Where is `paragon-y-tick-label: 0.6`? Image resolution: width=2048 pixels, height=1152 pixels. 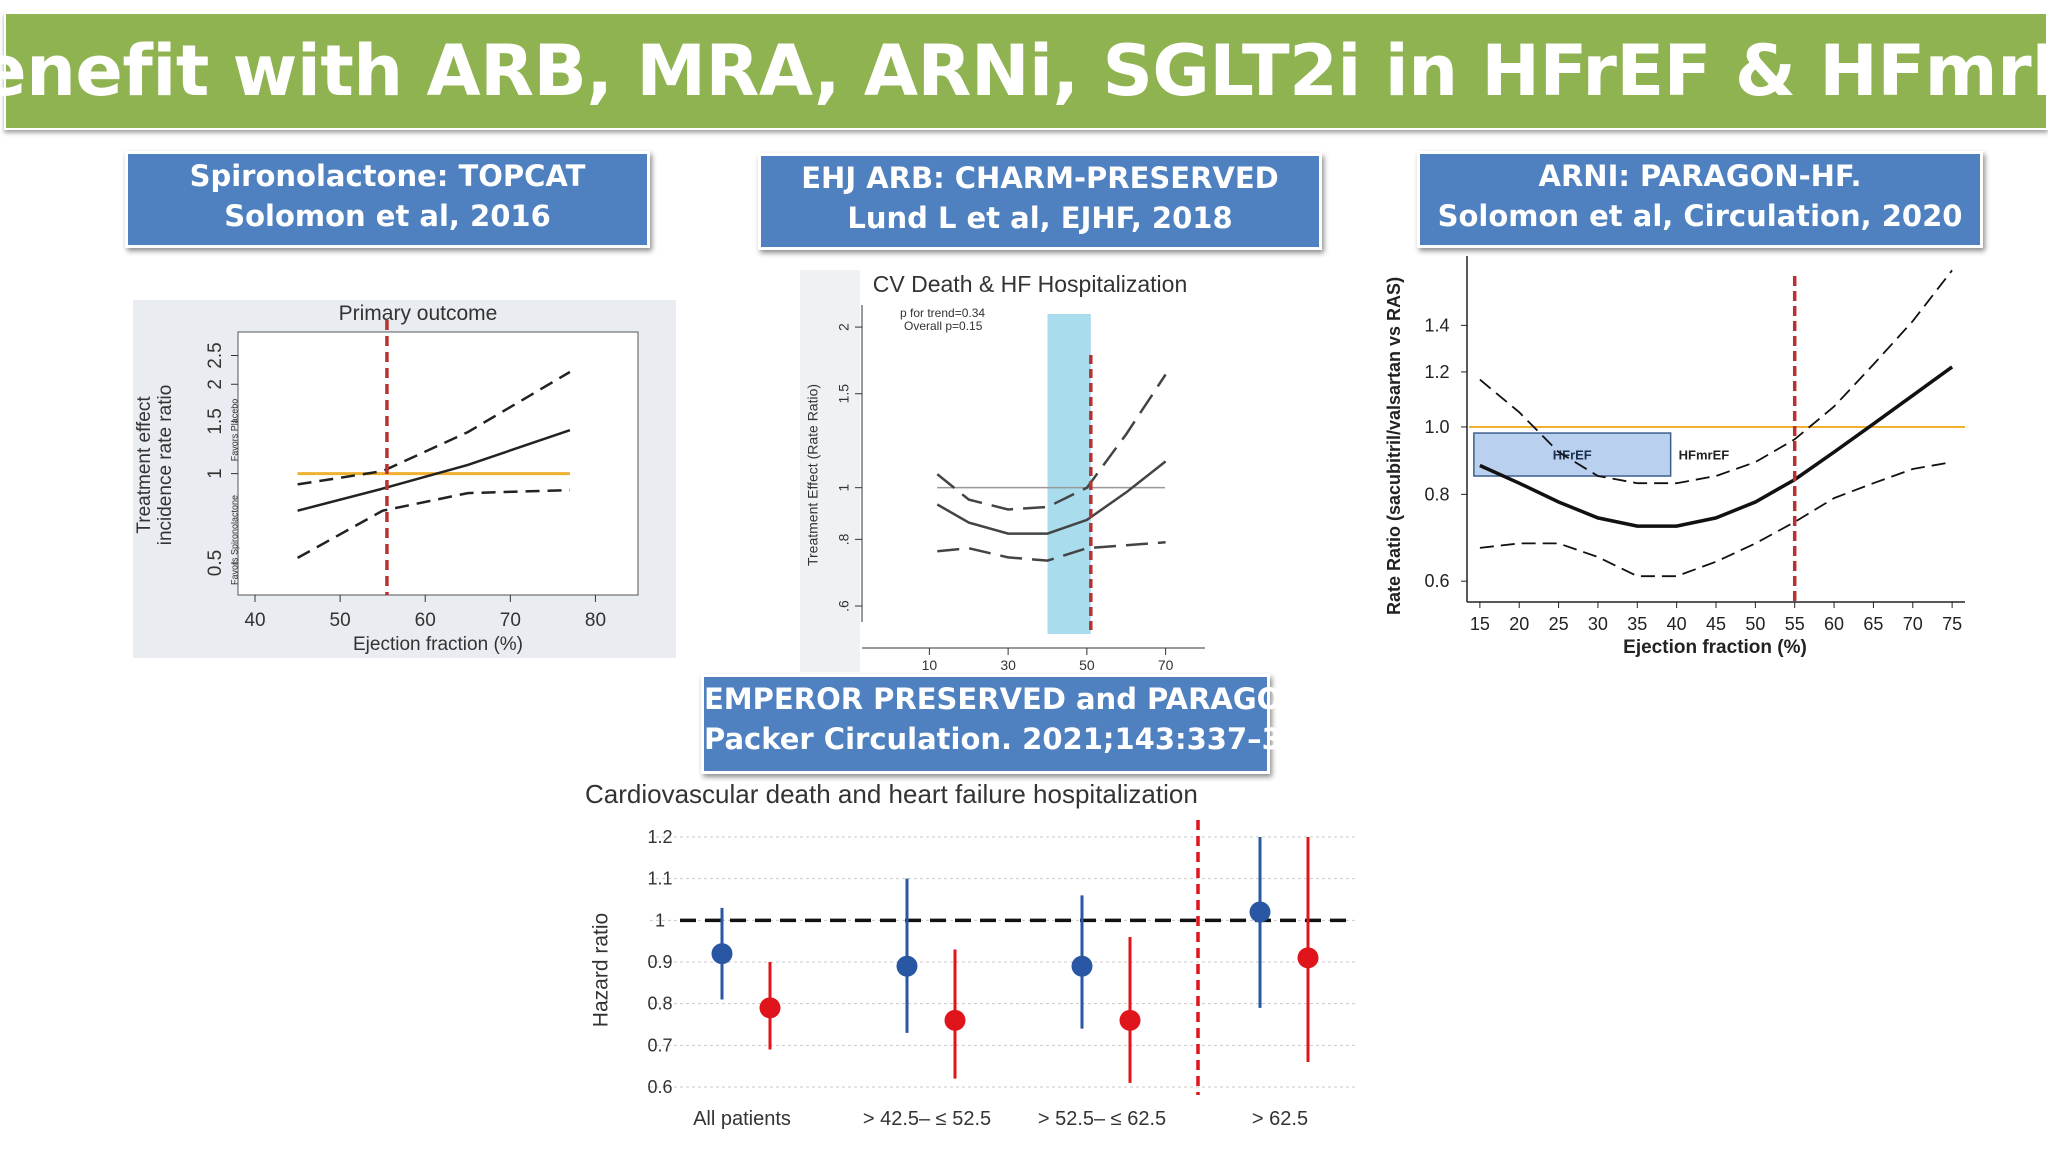
paragon-y-tick-label: 0.6 is located at coordinates (1436, 581).